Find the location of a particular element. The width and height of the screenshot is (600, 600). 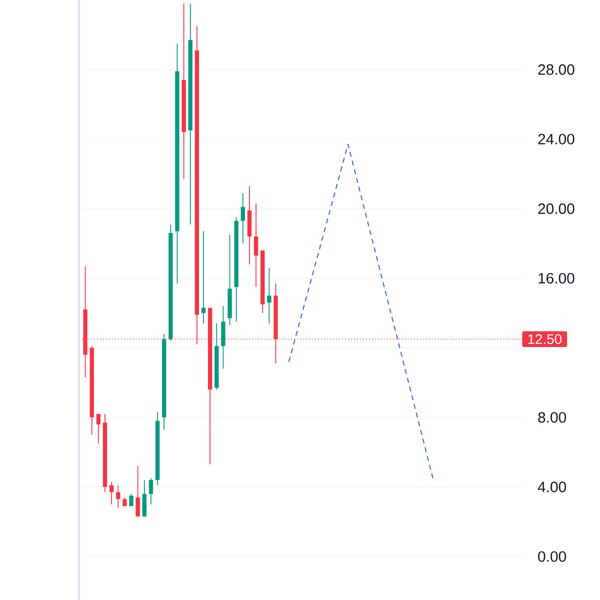

ref-line-label: 12.50 is located at coordinates (545, 339).